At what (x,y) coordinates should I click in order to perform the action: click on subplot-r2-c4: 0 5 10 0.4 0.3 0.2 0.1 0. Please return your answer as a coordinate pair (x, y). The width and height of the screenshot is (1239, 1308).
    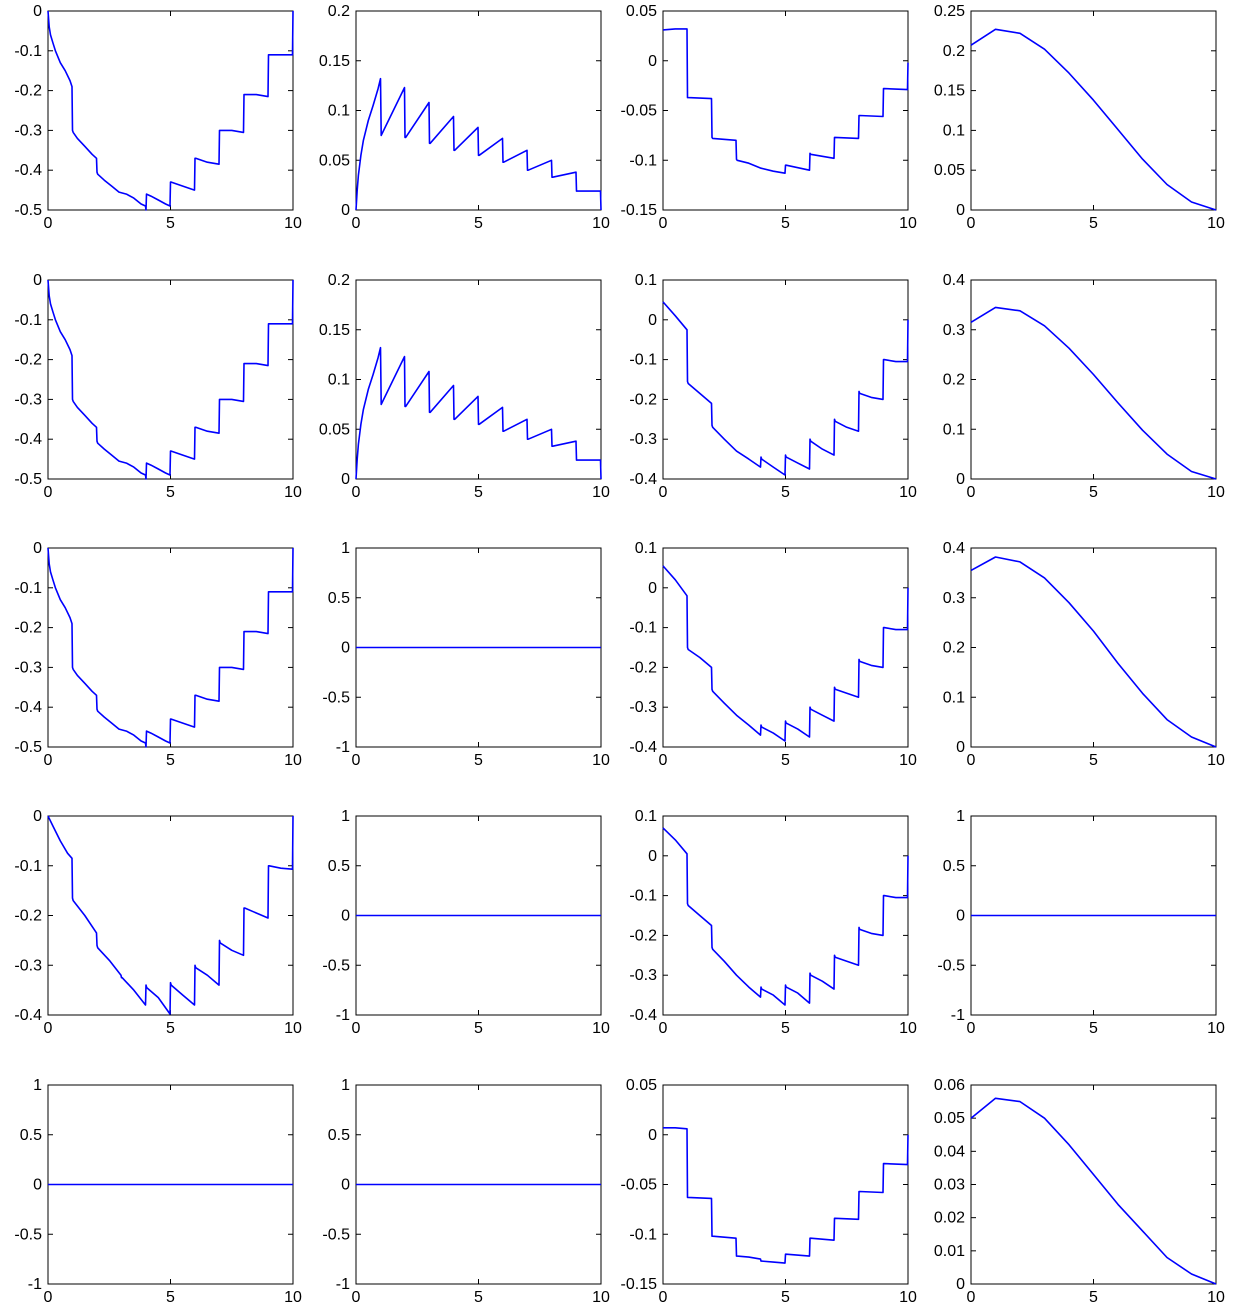
    Looking at the image, I should click on (1084, 386).